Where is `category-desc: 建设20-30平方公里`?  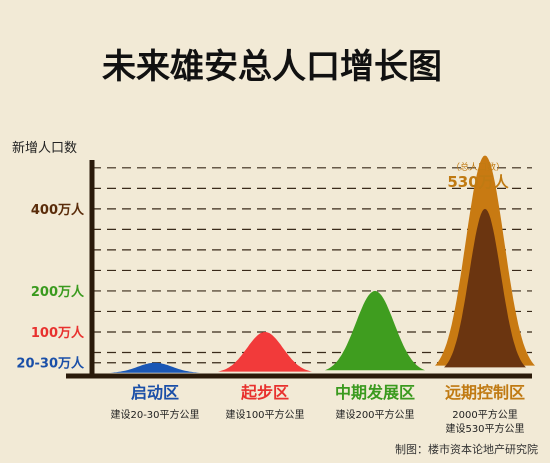 category-desc: 建设20-30平方公里 is located at coordinates (154, 414).